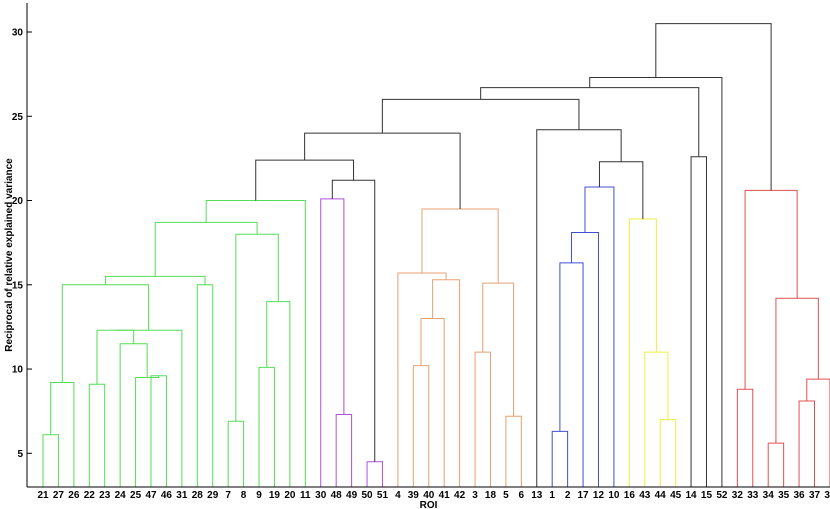 The image size is (830, 509). Describe the element at coordinates (753, 495) in the screenshot. I see `x-tick-label: 33` at that location.